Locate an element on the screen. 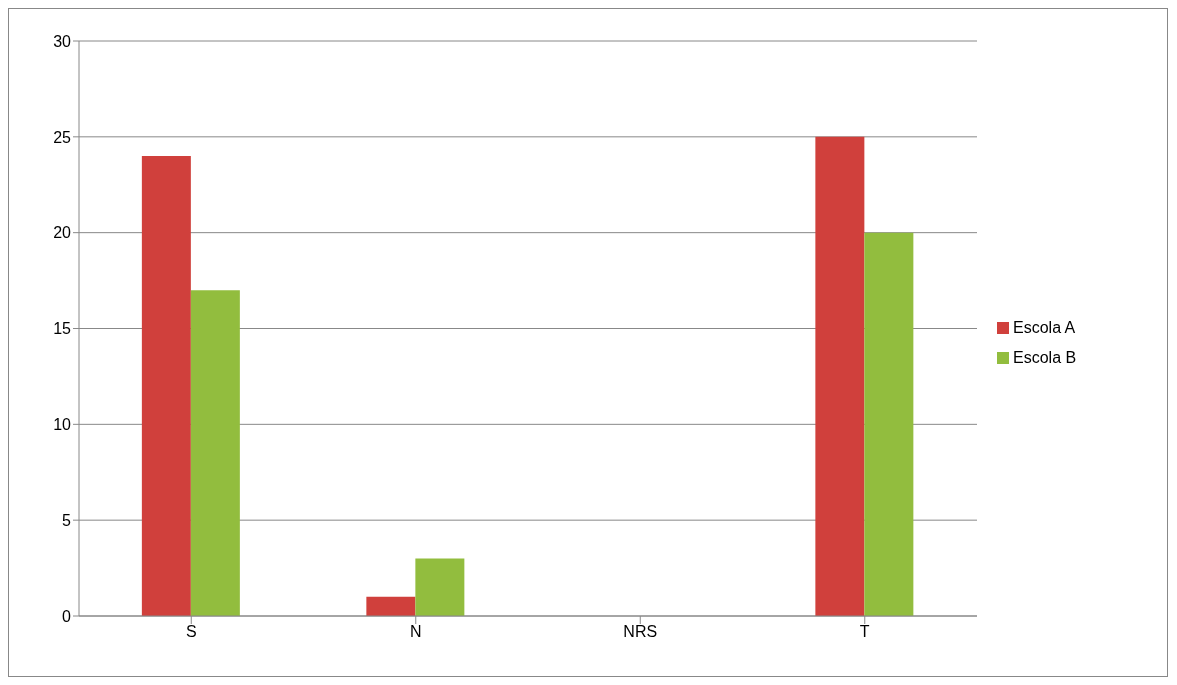  x-tick-label: S is located at coordinates (191, 632).